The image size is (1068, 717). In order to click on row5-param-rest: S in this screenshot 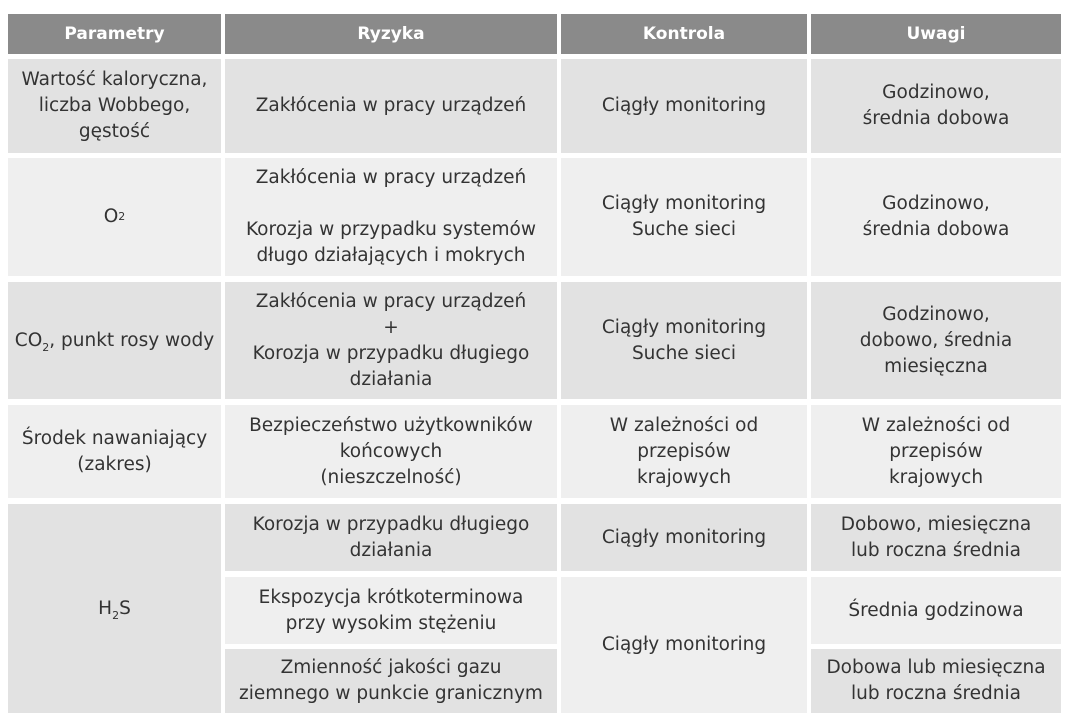, I will do `click(125, 608)`.